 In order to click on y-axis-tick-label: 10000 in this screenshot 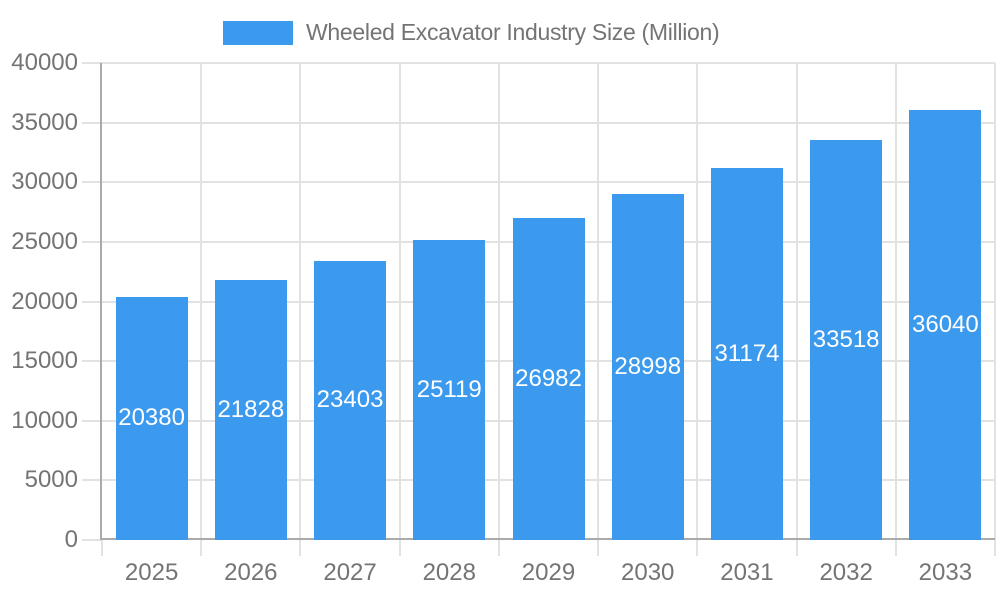, I will do `click(44, 420)`.